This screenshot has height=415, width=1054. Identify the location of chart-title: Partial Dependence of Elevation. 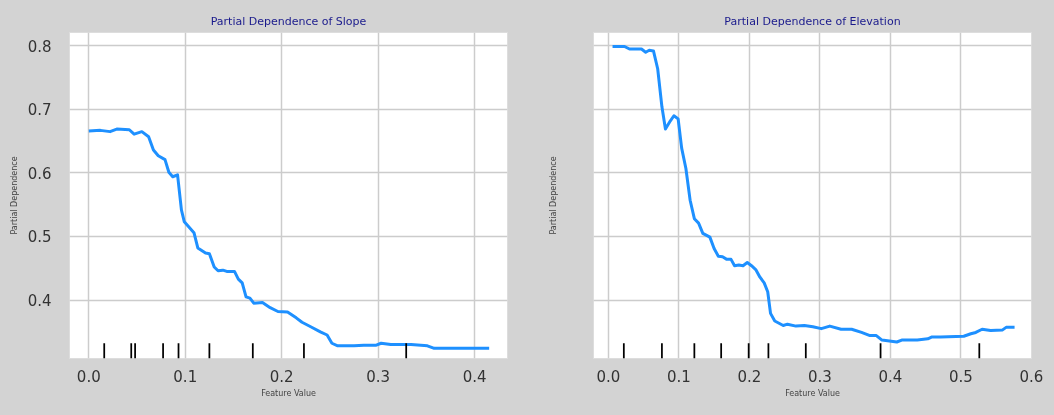
(812, 21).